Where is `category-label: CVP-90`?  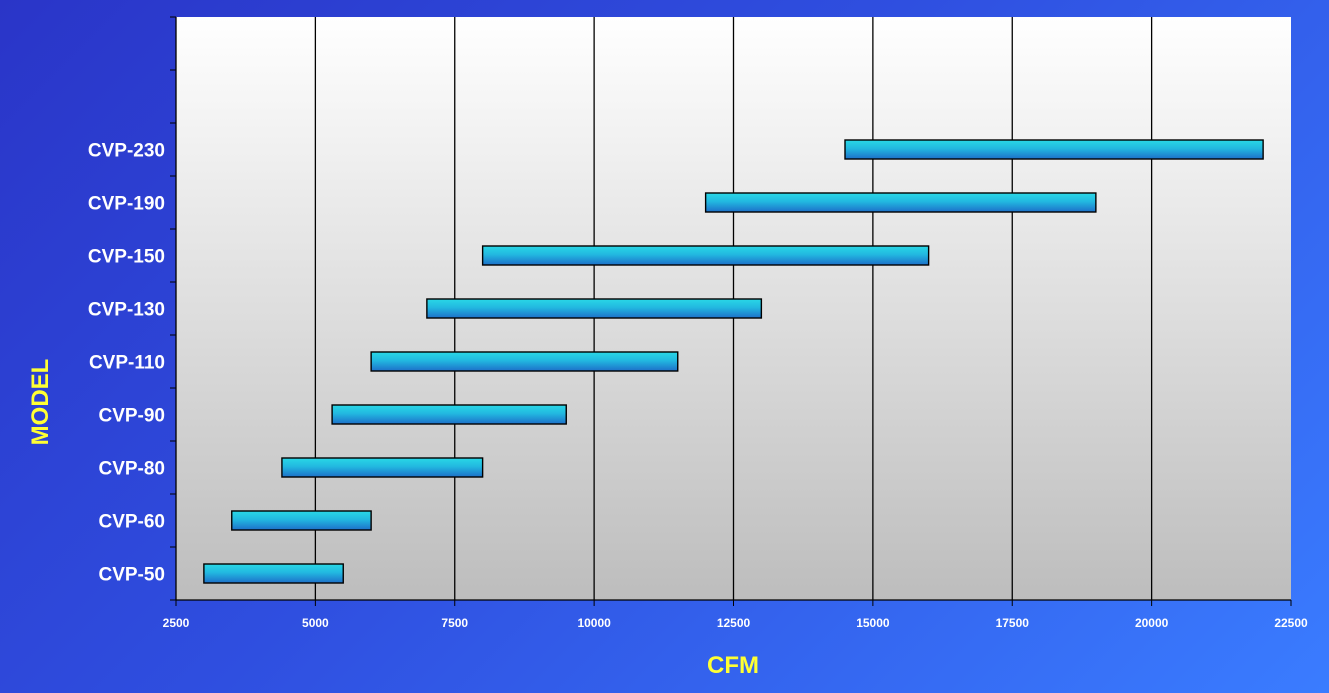
category-label: CVP-90 is located at coordinates (131, 416).